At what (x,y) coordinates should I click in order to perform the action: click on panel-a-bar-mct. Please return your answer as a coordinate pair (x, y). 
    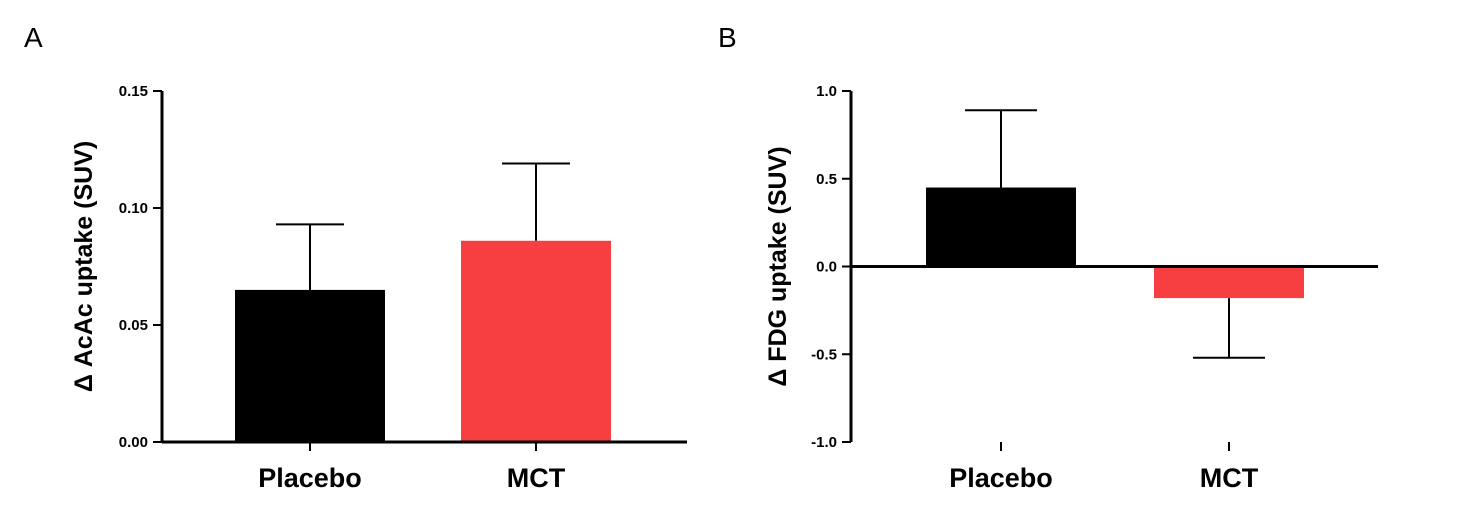
    Looking at the image, I should click on (536, 341).